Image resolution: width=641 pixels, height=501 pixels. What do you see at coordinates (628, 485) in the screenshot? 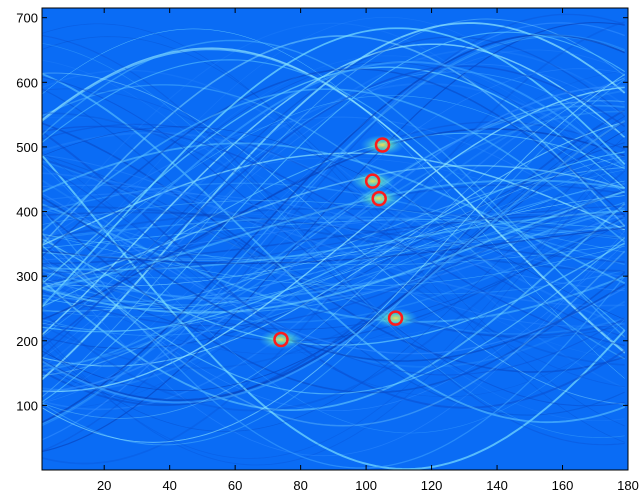
I see `x-tick-label: 180` at bounding box center [628, 485].